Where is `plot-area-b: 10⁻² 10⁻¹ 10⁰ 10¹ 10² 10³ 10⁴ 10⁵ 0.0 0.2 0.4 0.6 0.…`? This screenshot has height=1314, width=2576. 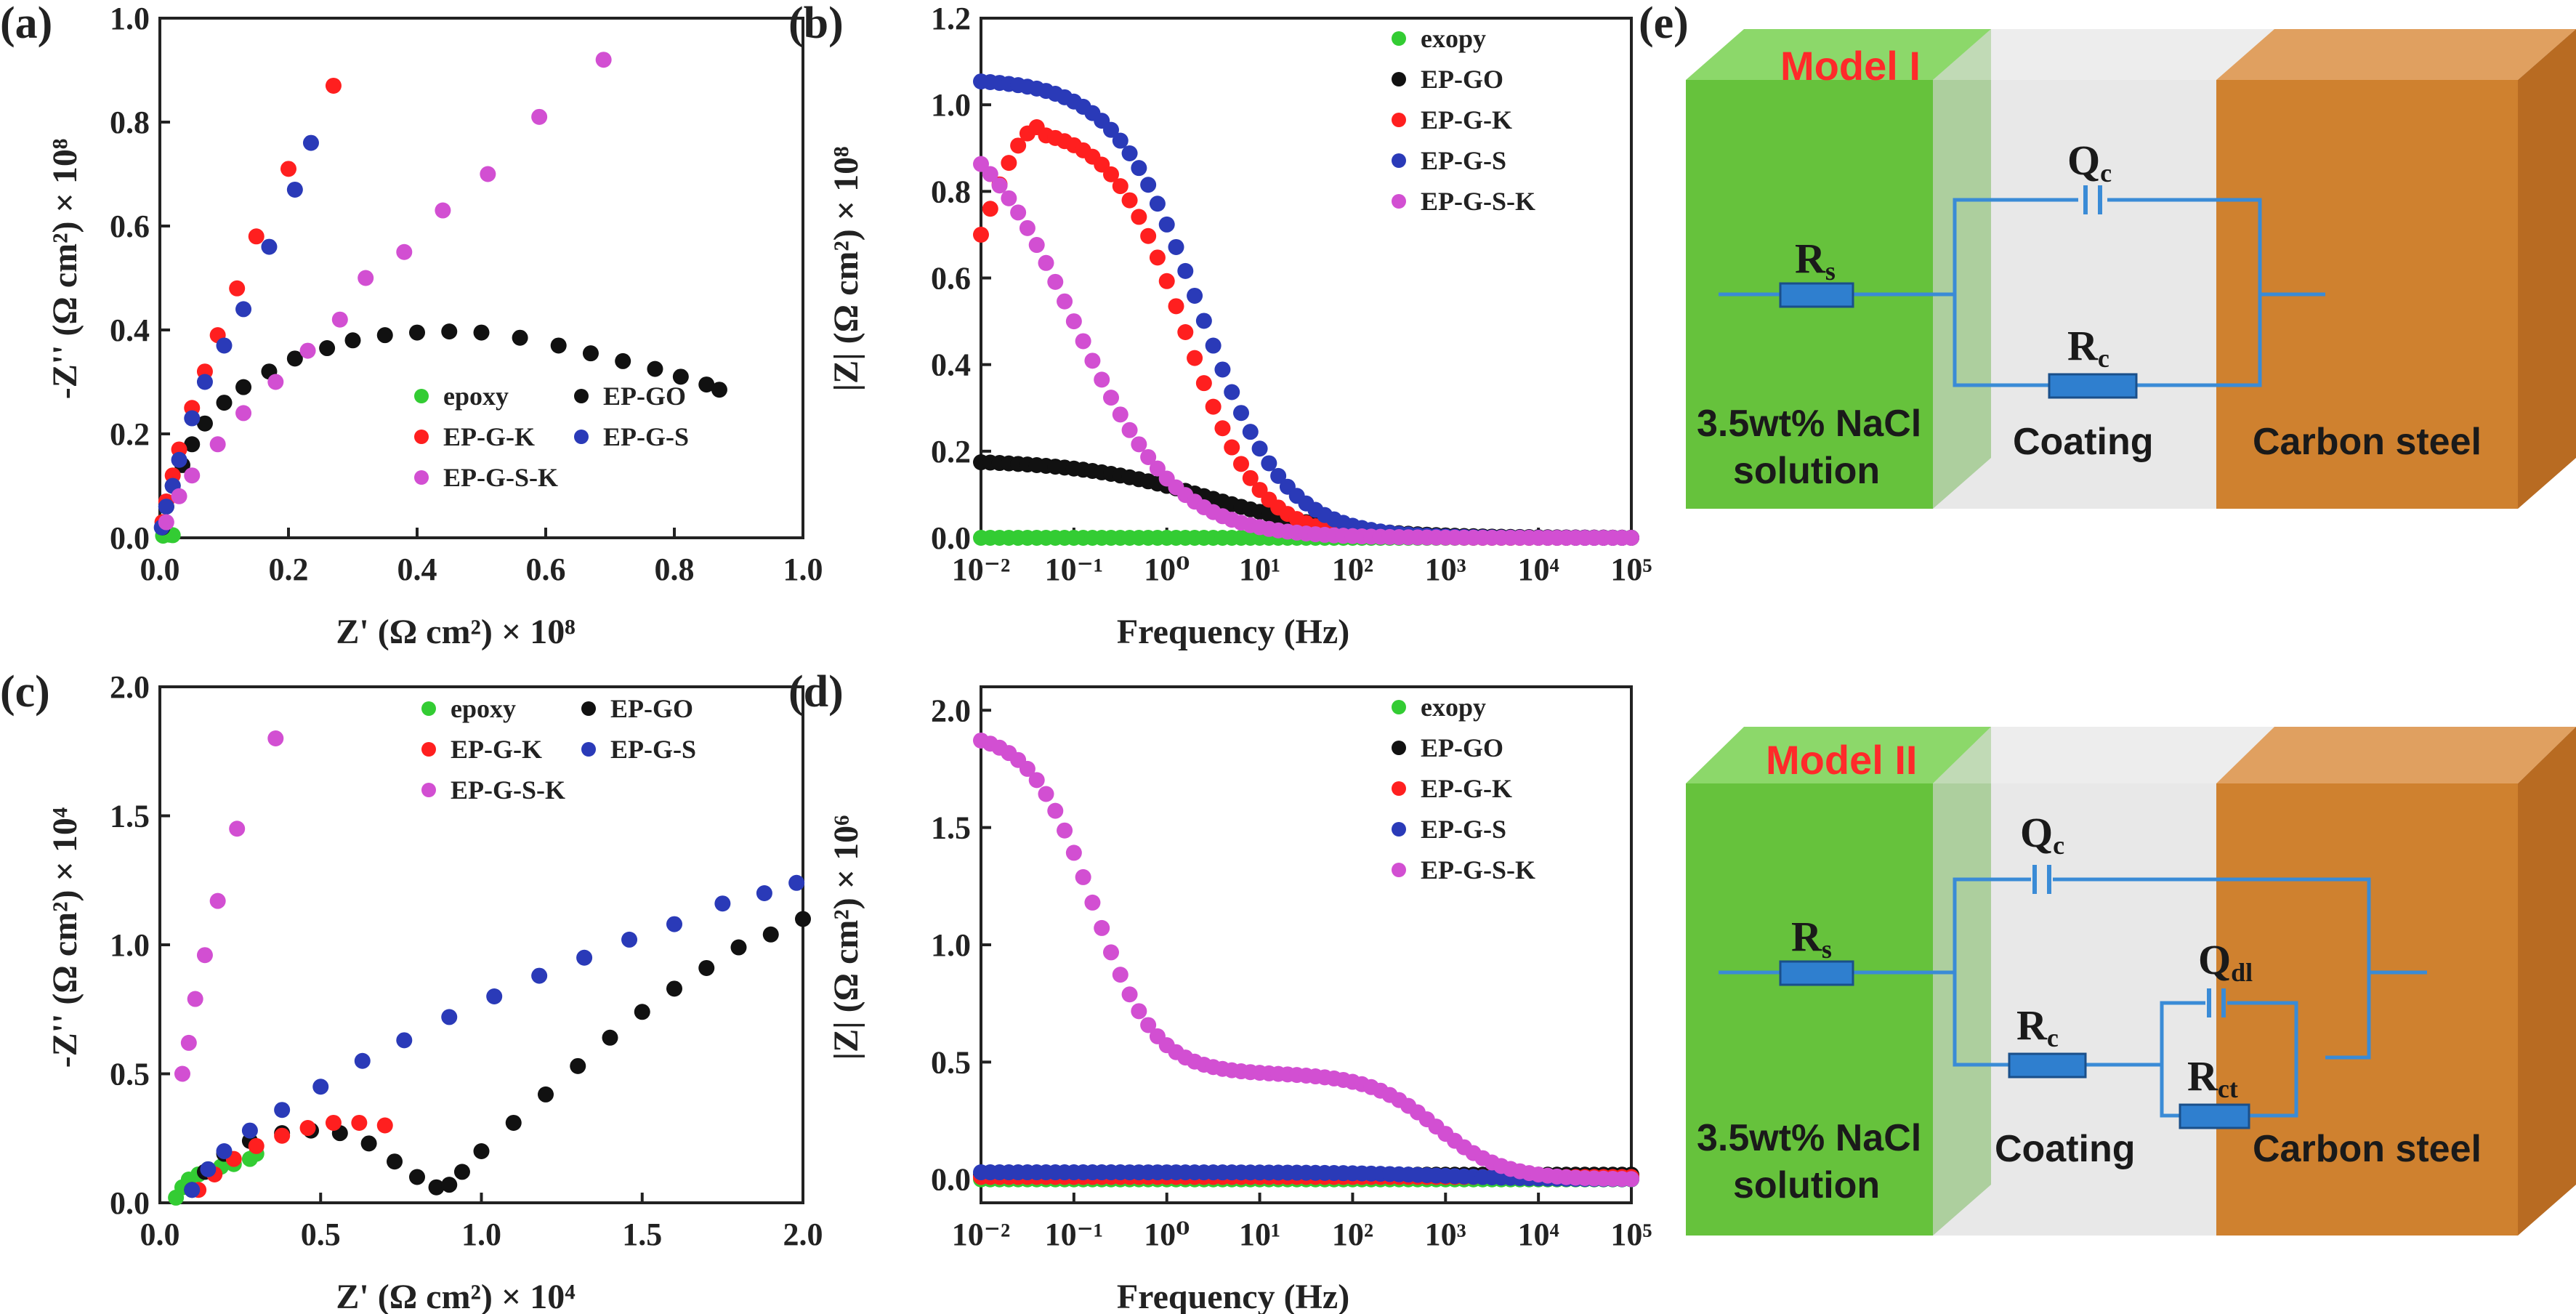 plot-area-b: 10⁻² 10⁻¹ 10⁰ 10¹ 10² 10³ 10⁴ 10⁵ 0.0 0.2 0.4 0.6 0.… is located at coordinates (1292, 294).